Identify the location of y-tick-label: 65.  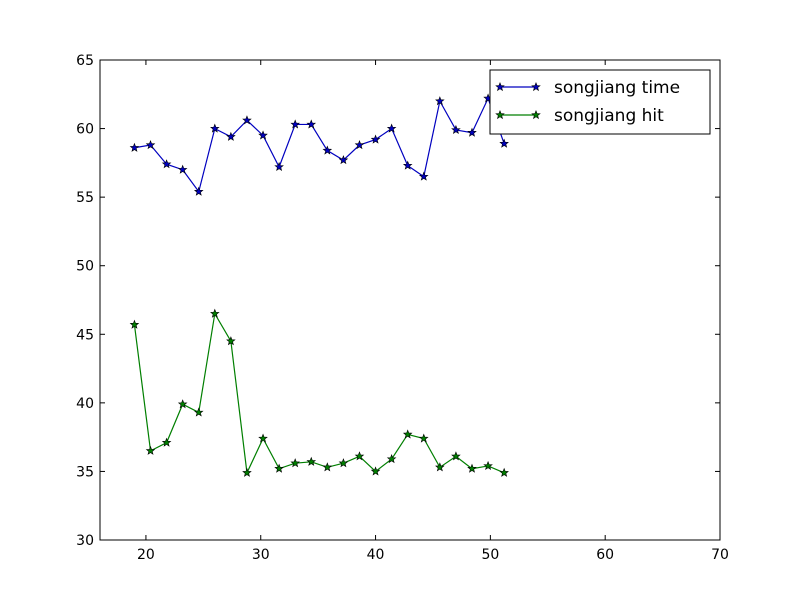
(85, 61).